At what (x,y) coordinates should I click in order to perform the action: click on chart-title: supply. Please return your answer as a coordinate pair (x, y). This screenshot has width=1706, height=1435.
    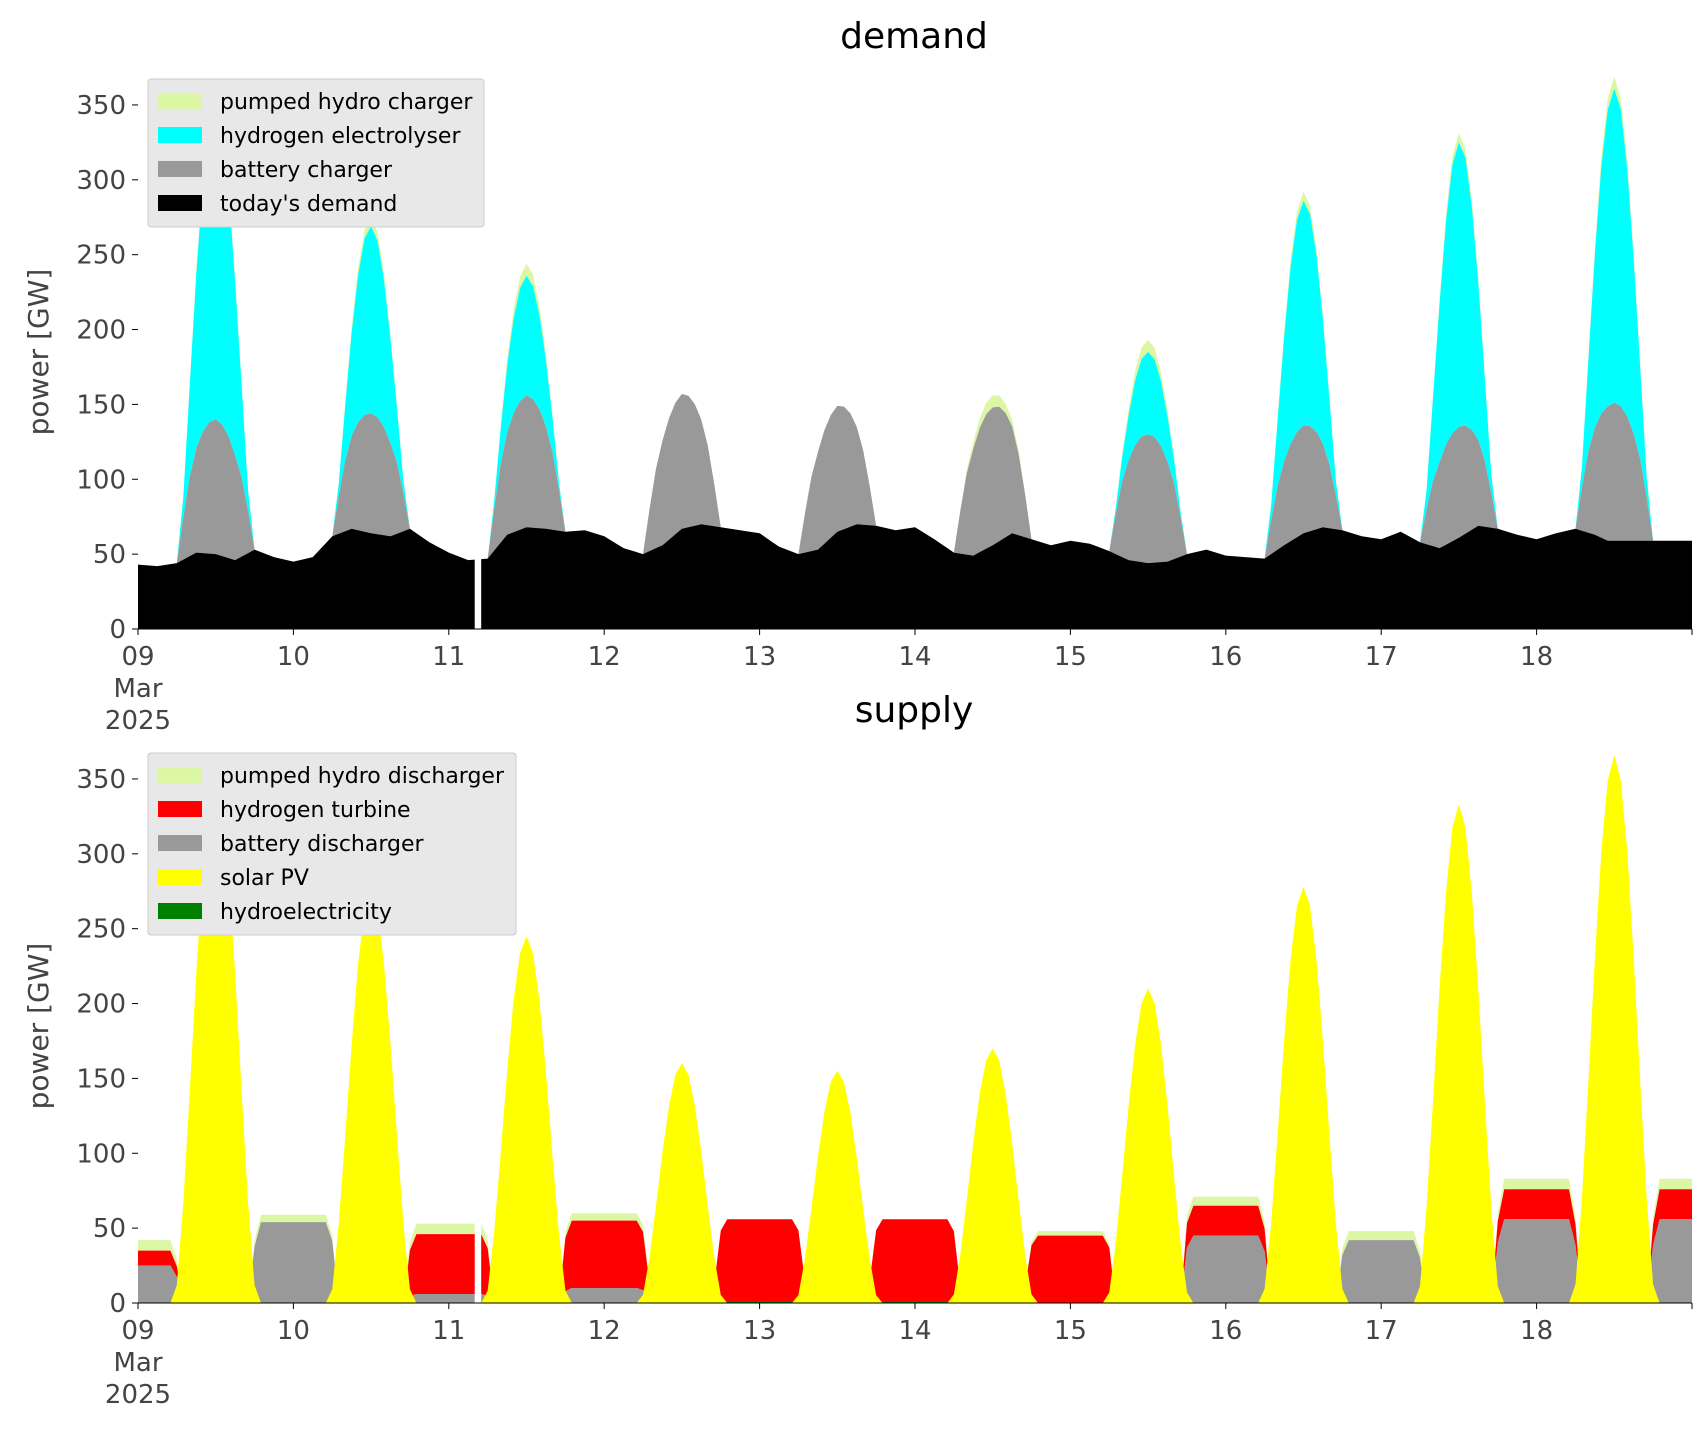
    Looking at the image, I should click on (914, 710).